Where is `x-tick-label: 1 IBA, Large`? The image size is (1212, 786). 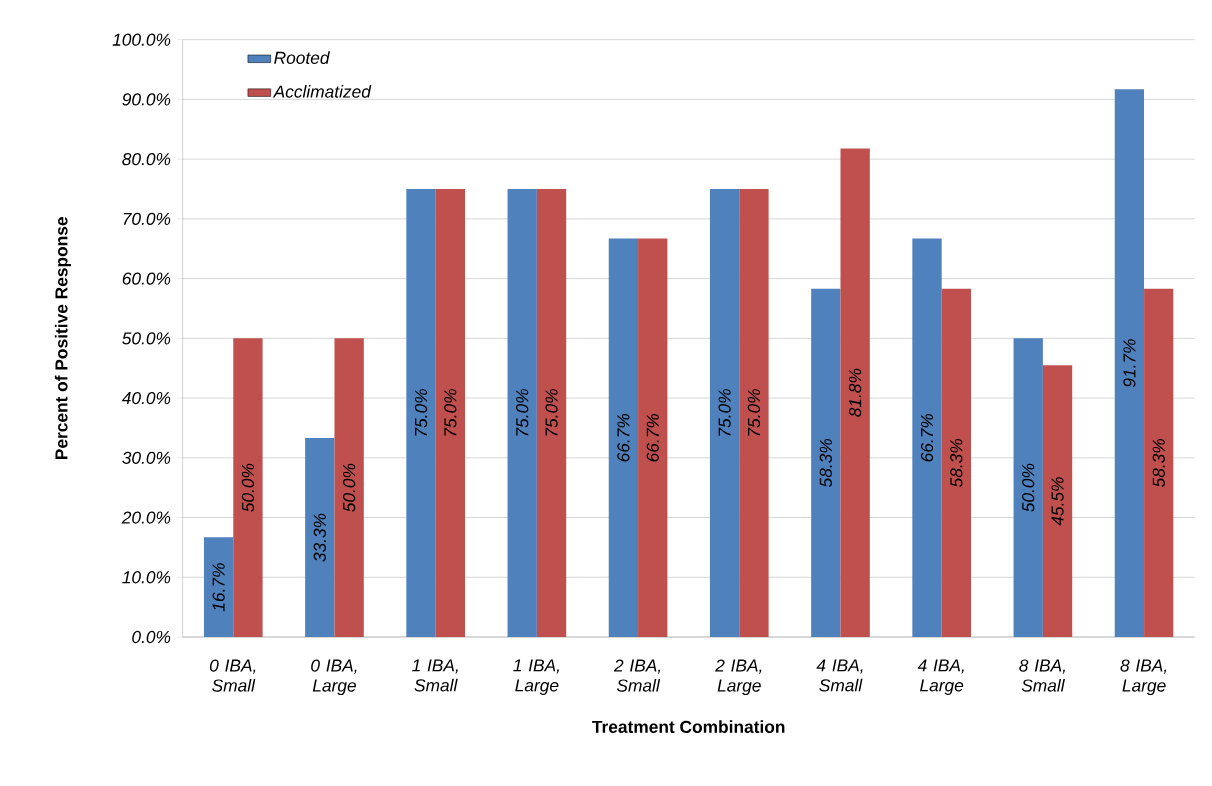
x-tick-label: 1 IBA, Large is located at coordinates (536, 677).